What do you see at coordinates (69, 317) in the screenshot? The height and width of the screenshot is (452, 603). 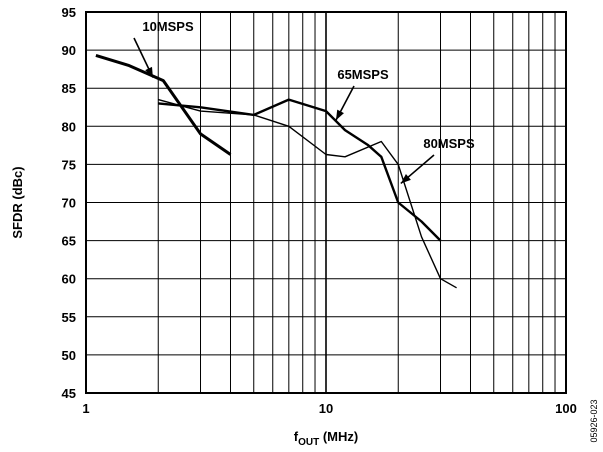 I see `y-tick-label: 55` at bounding box center [69, 317].